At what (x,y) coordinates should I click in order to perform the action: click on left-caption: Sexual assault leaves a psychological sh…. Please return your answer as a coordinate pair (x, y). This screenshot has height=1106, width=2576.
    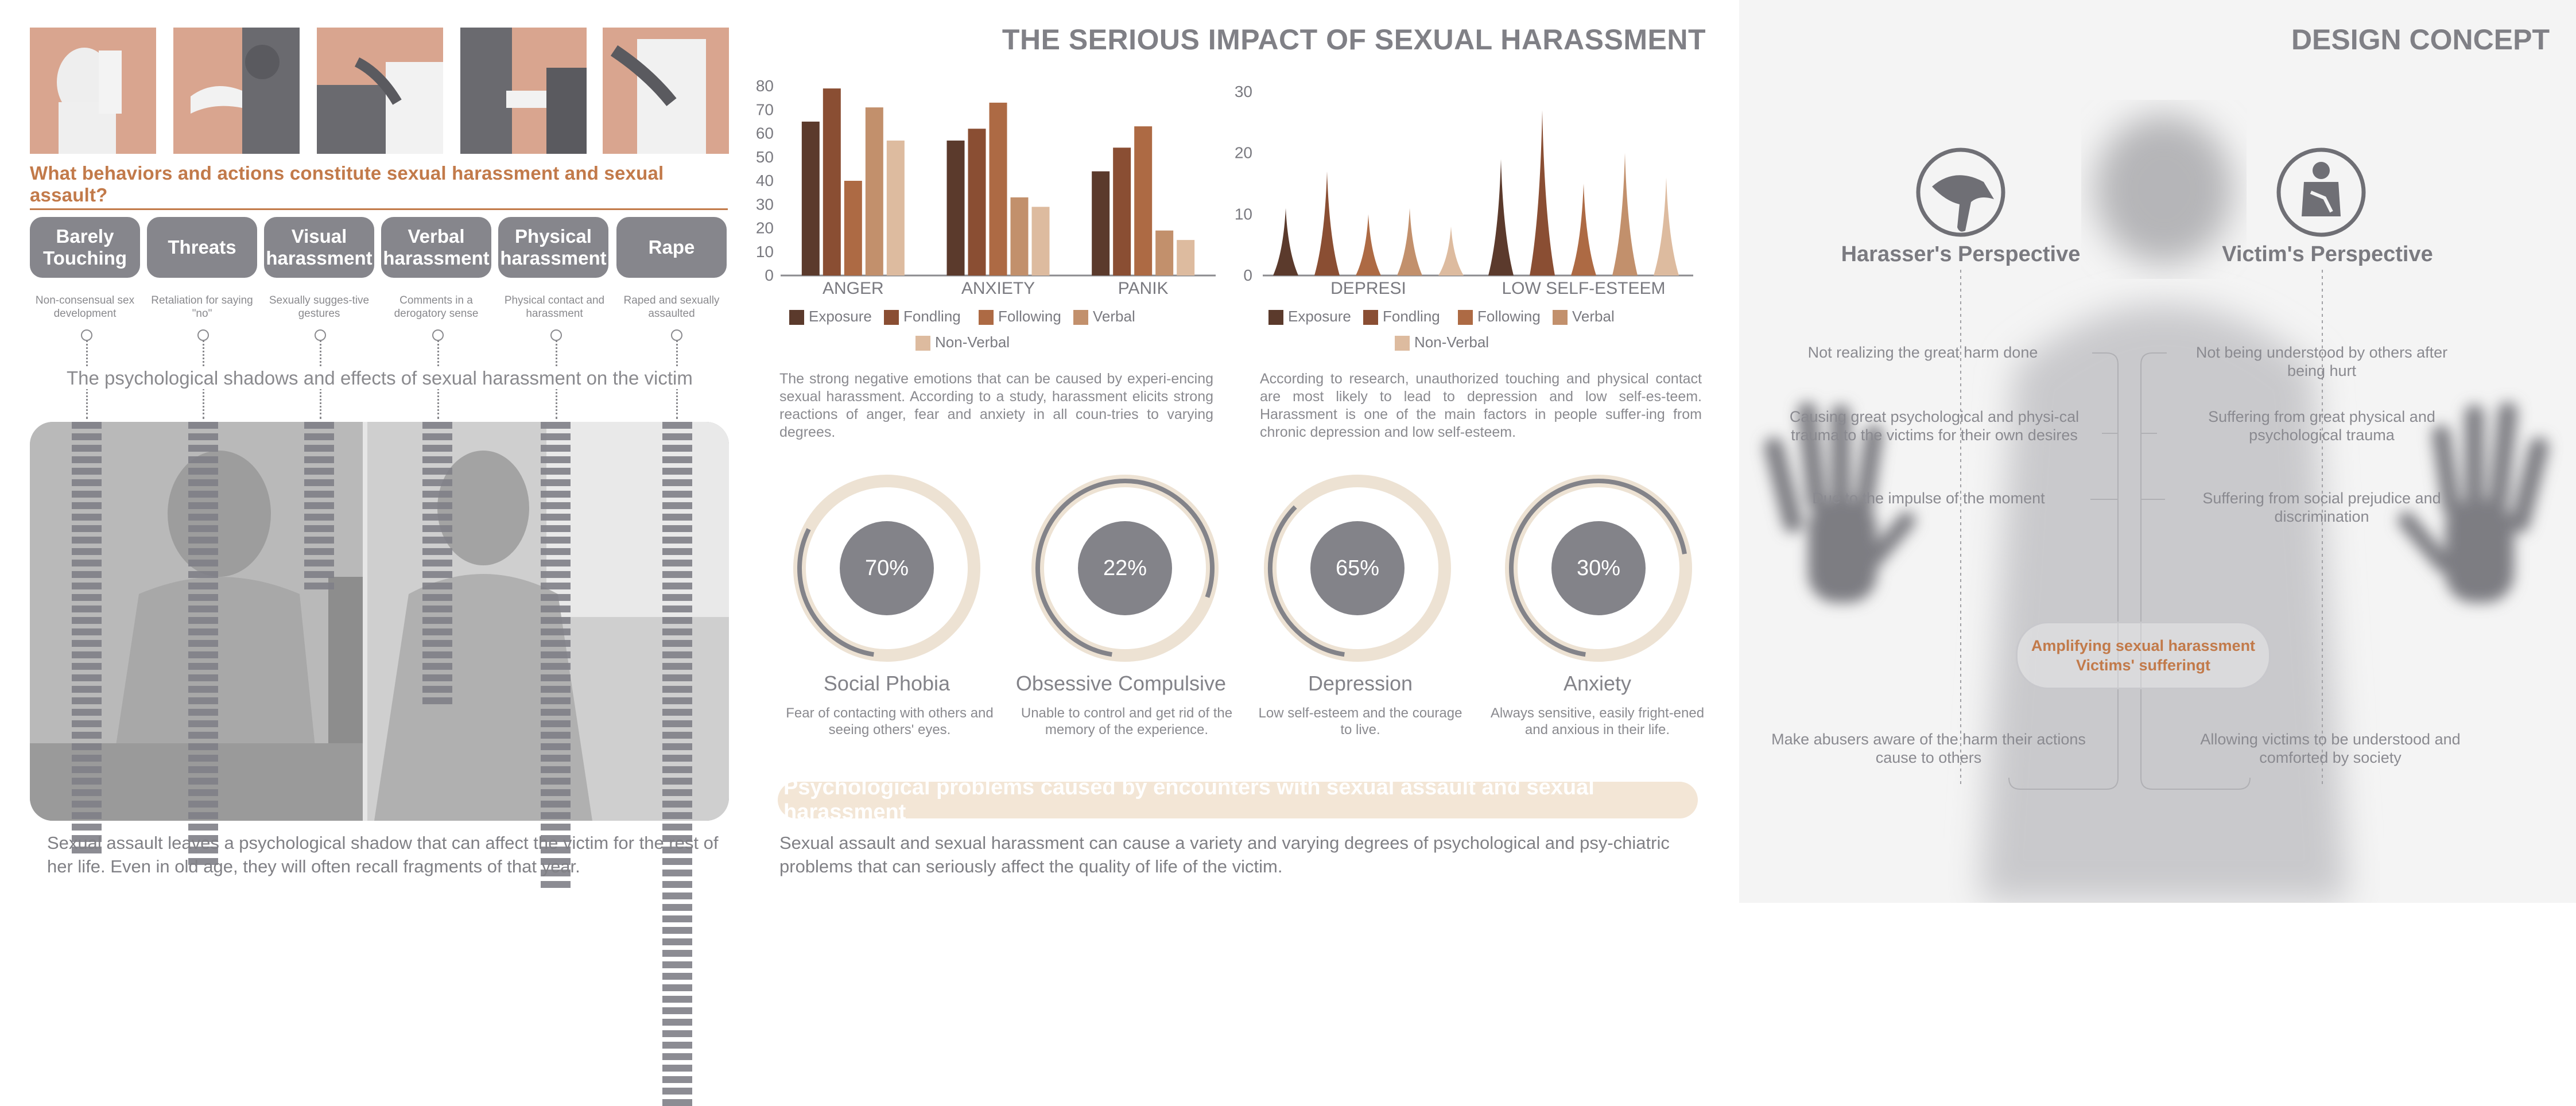
    Looking at the image, I should click on (383, 854).